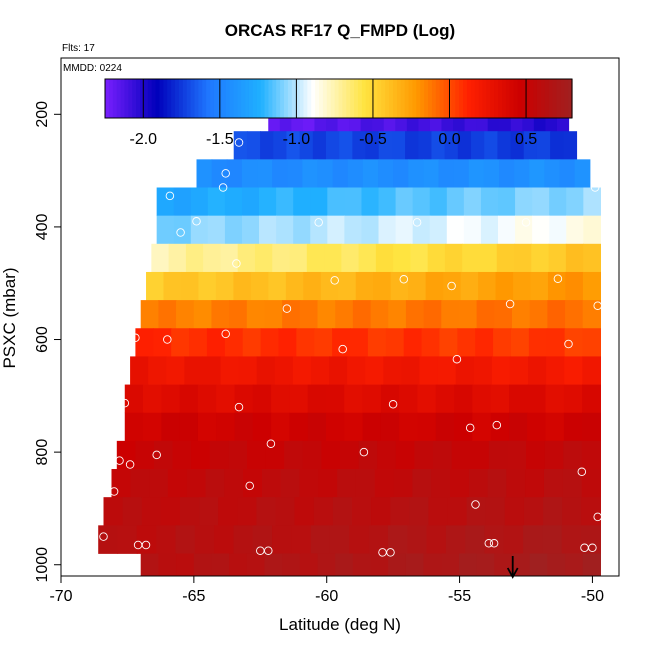  I want to click on flights-label: Flts: 17, so click(78, 48).